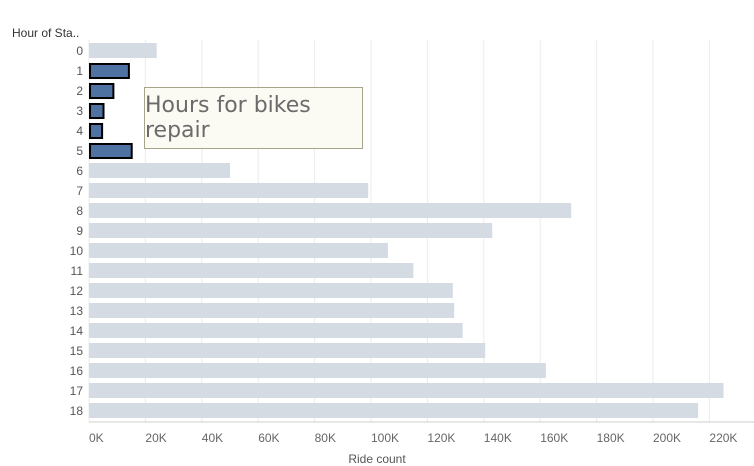  What do you see at coordinates (46, 33) in the screenshot?
I see `row-header-label: Hour of Sta..` at bounding box center [46, 33].